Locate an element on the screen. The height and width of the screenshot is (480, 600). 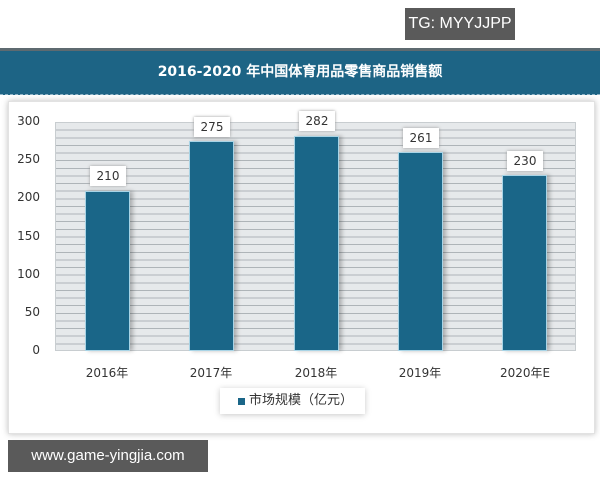
bar-2019 is located at coordinates (420, 251).